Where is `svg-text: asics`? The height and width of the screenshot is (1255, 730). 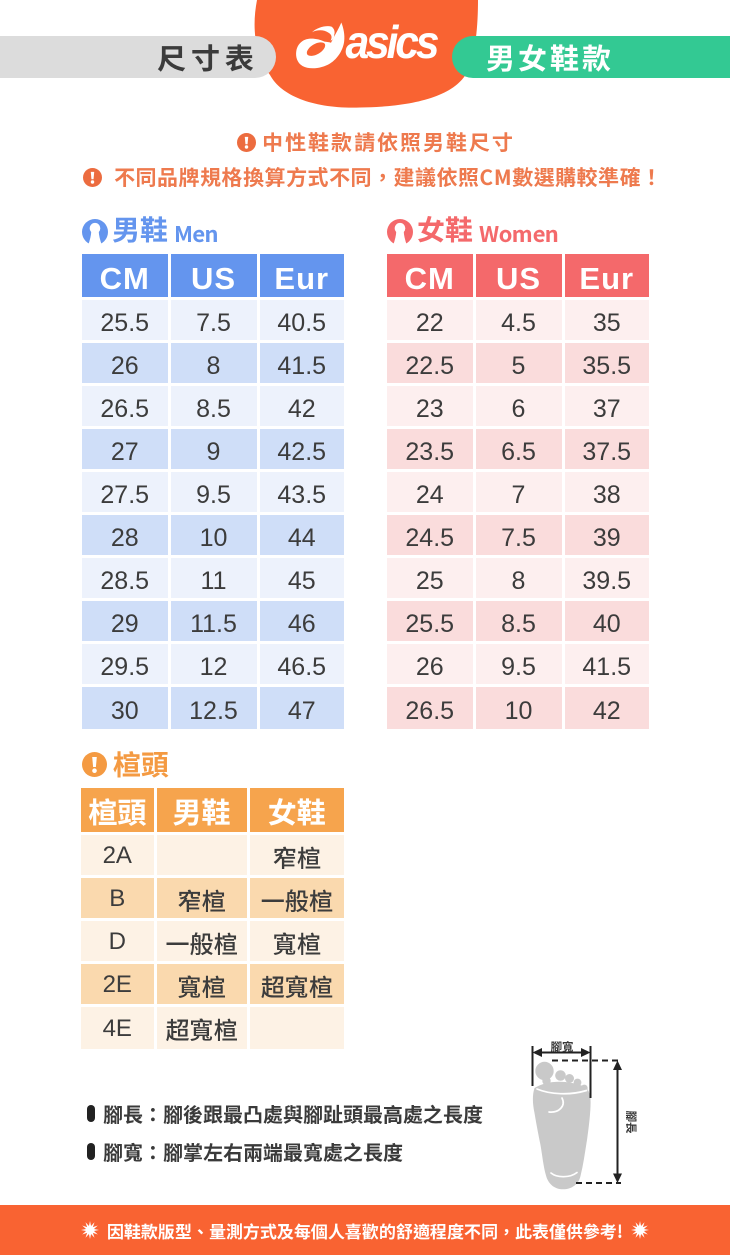 svg-text: asics is located at coordinates (392, 43).